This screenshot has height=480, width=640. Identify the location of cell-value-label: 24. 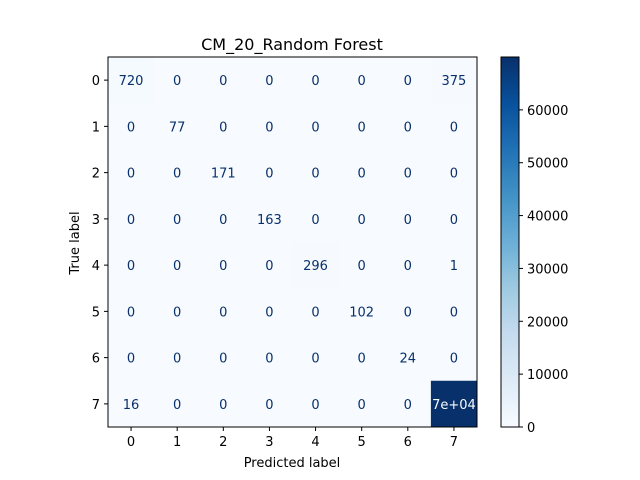
(408, 359).